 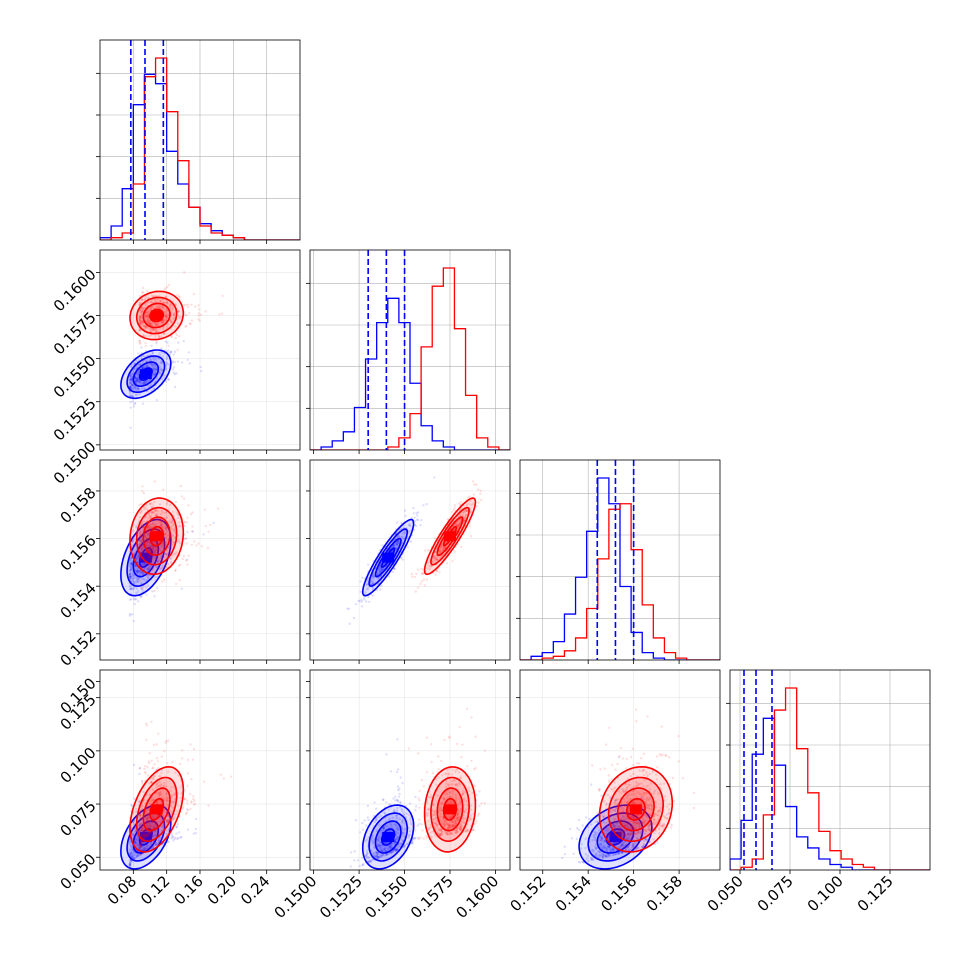 What do you see at coordinates (122, 890) in the screenshot?
I see `x-tick-label: 0.08` at bounding box center [122, 890].